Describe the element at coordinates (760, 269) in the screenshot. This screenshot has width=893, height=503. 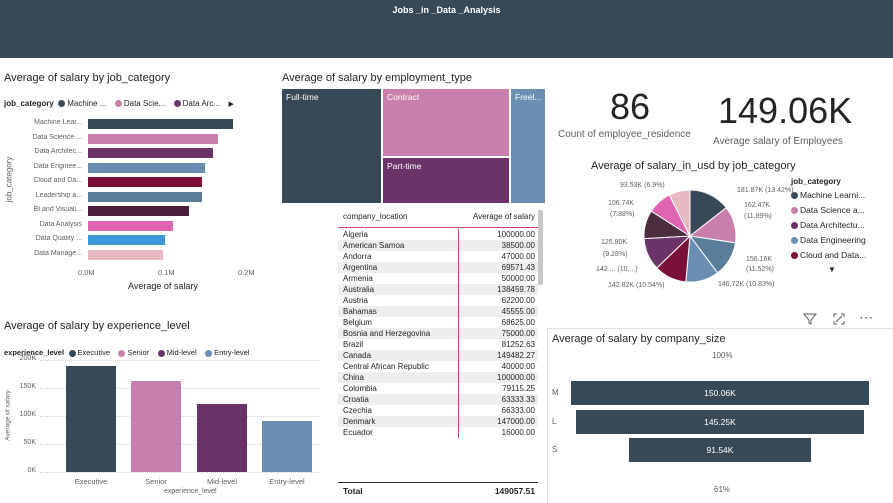
I see `pie-label-9: (11.52%)` at that location.